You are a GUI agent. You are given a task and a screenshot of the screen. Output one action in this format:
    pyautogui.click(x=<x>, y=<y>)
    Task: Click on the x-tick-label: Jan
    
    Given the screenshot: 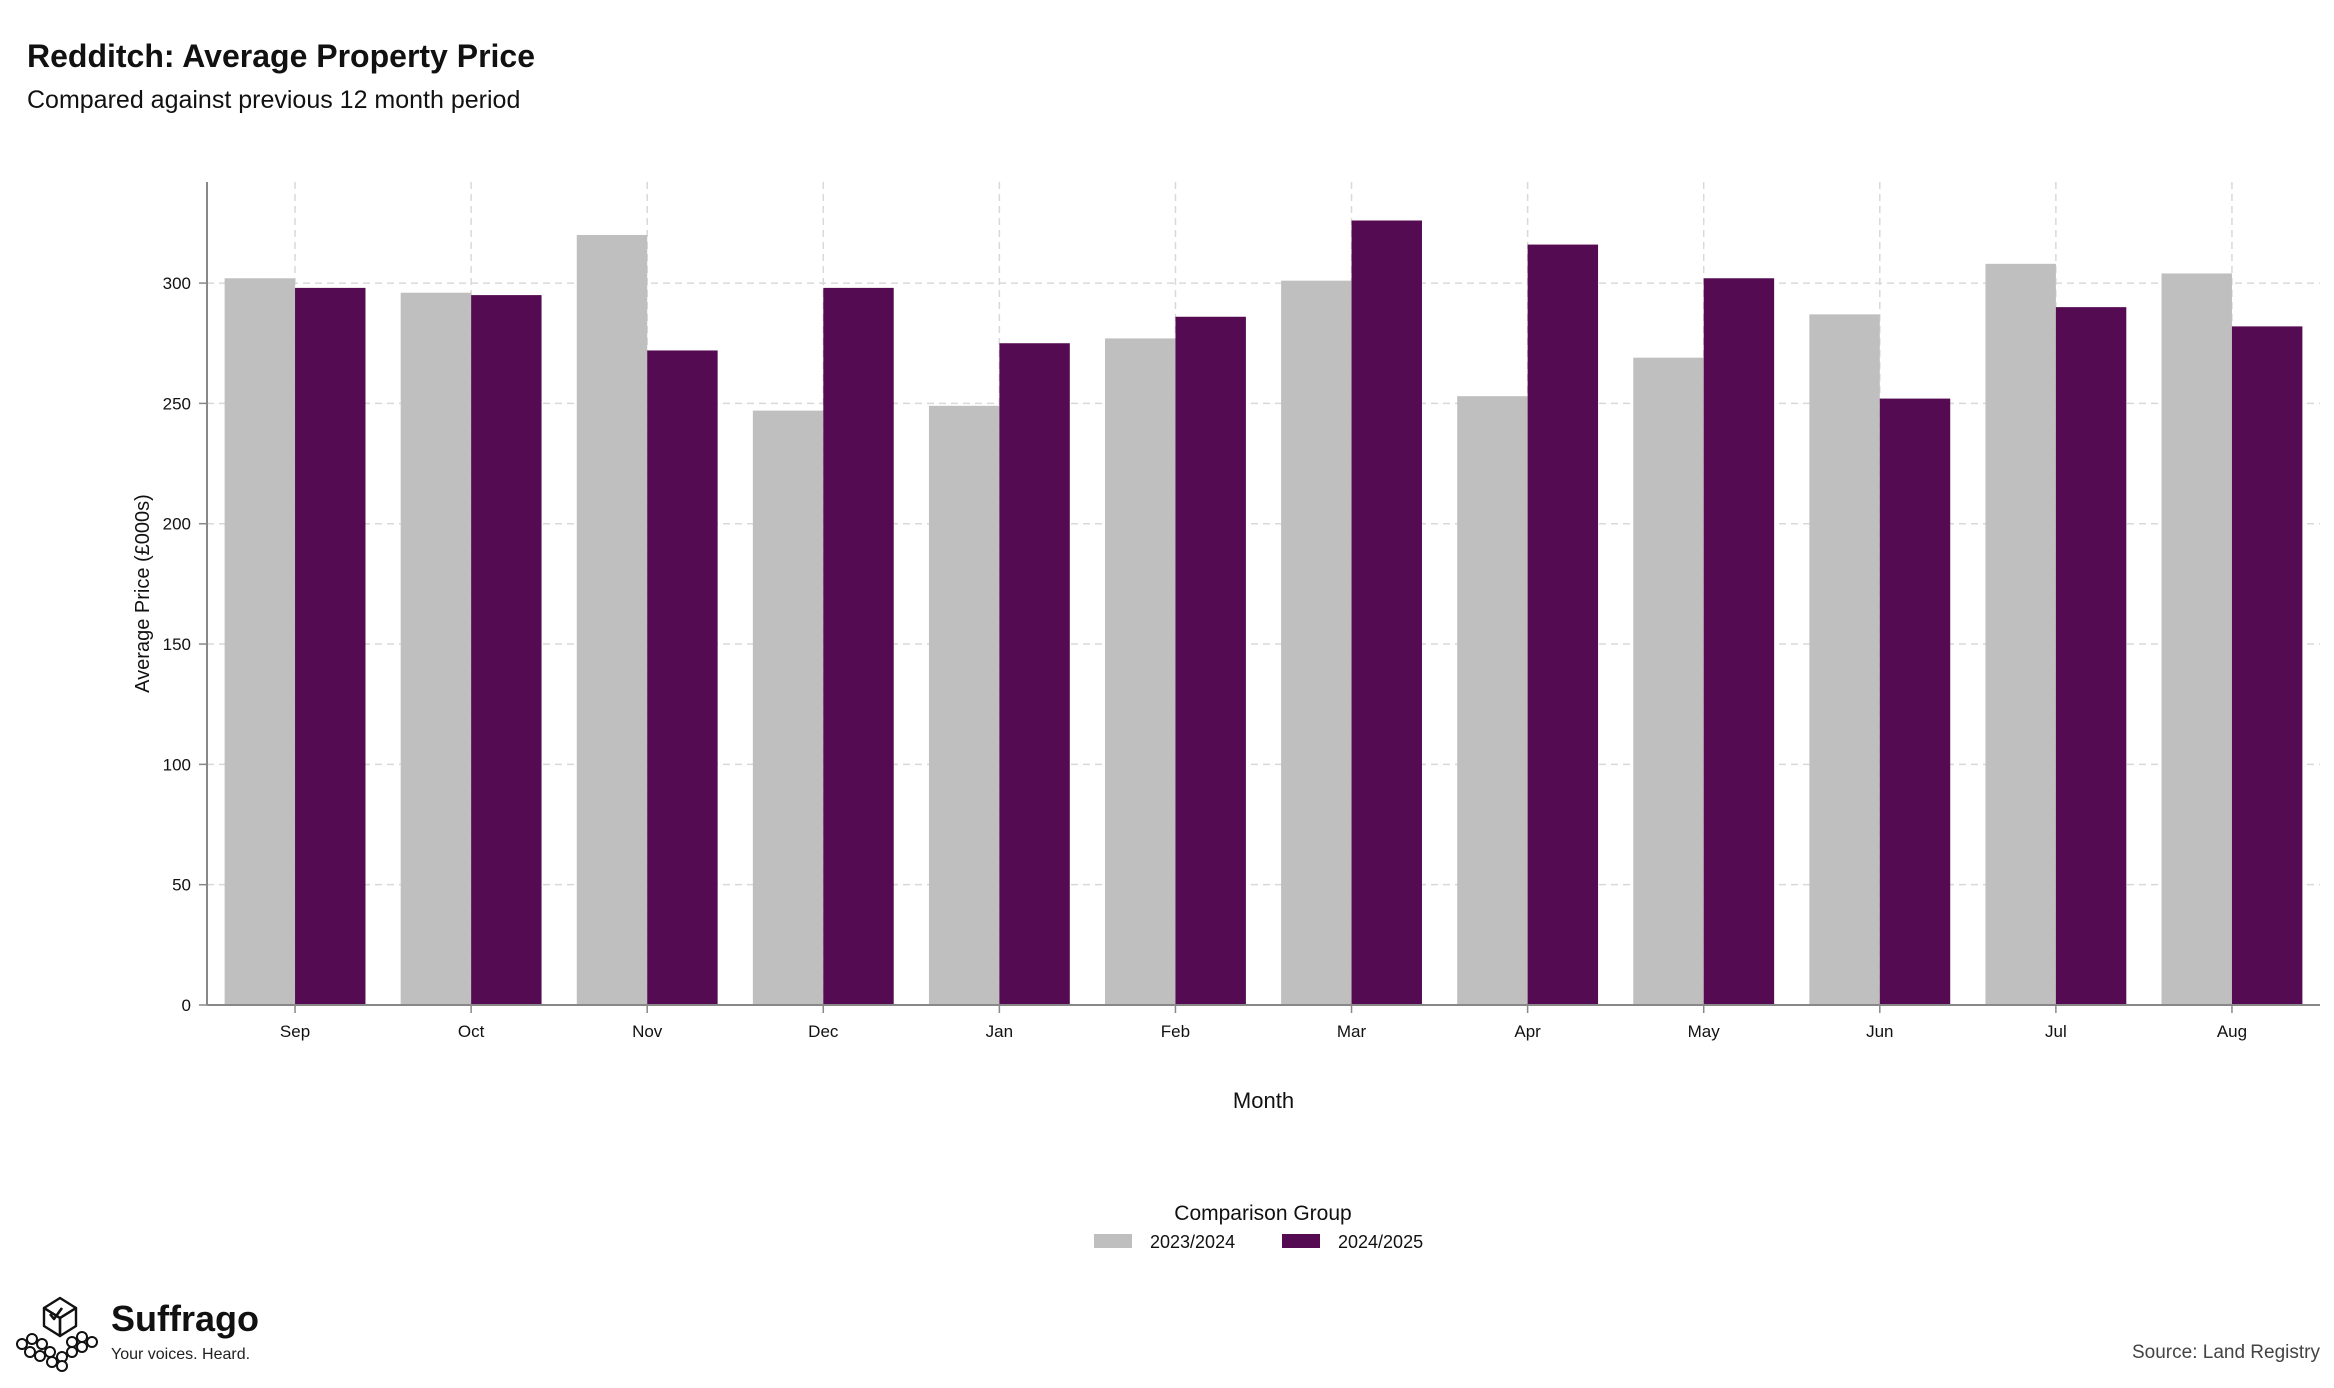 What is the action you would take?
    pyautogui.click(x=999, y=1031)
    